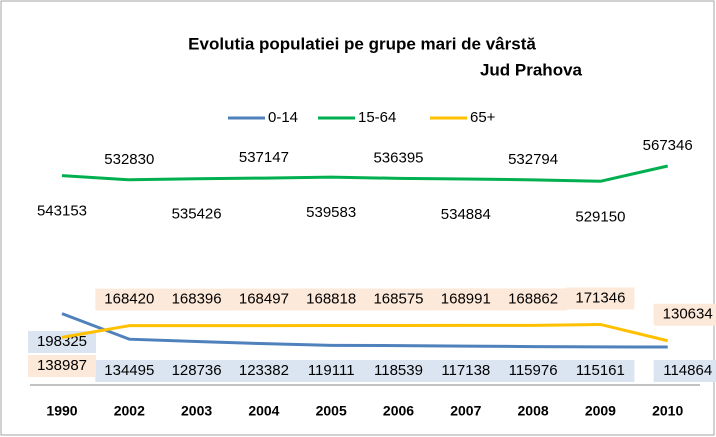 The width and height of the screenshot is (716, 437). What do you see at coordinates (263, 411) in the screenshot?
I see `x-tick-label: 2004` at bounding box center [263, 411].